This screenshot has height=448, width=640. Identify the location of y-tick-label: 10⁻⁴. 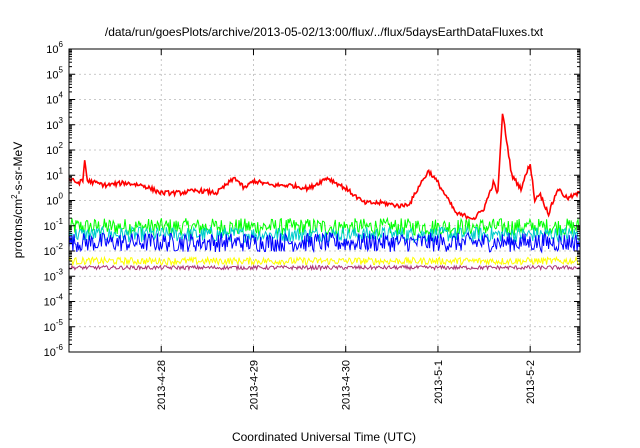
(54, 301).